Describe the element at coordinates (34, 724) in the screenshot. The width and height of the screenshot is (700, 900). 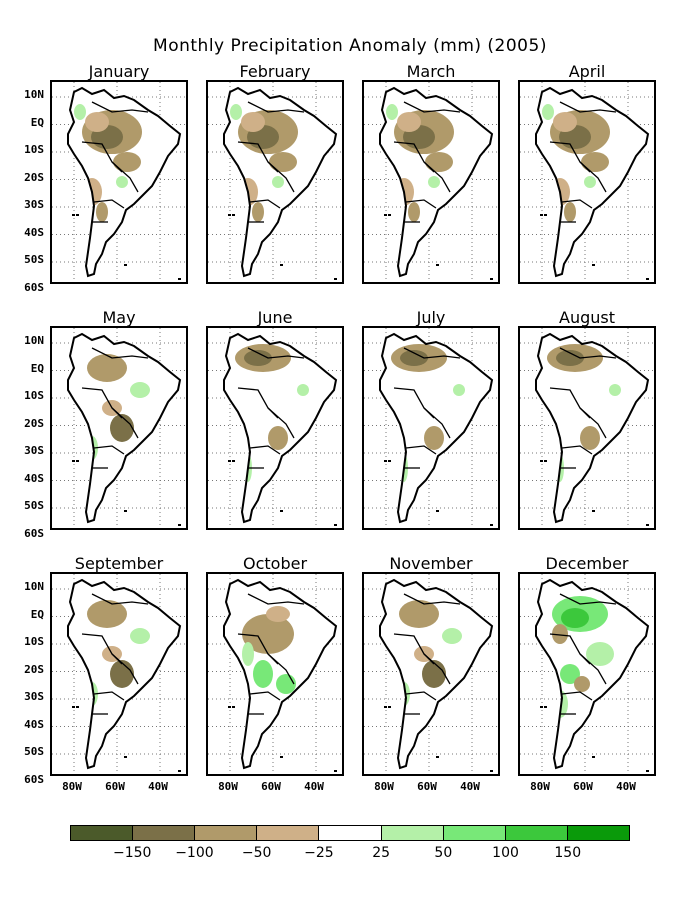
I see `lat-tick-label: 40S` at that location.